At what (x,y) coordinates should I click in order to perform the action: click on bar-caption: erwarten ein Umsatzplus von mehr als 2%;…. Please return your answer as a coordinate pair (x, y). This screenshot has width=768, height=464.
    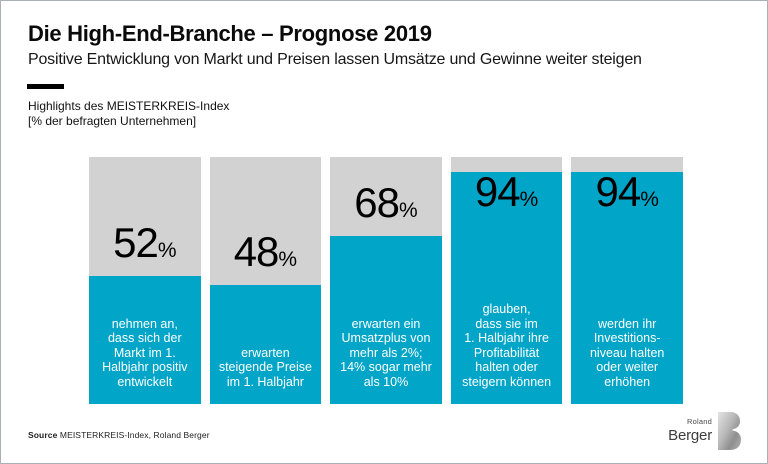
    Looking at the image, I should click on (386, 352).